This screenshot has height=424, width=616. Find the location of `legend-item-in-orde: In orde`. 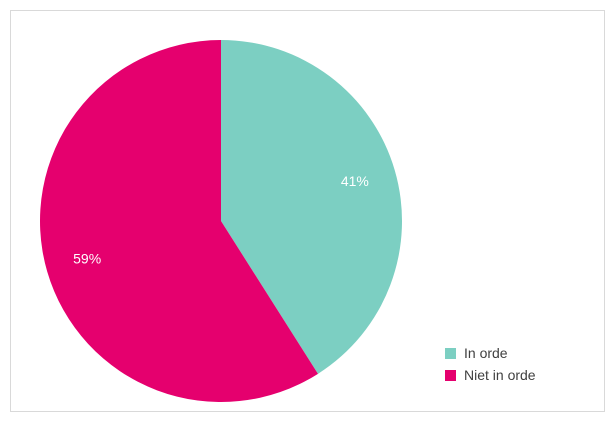

legend-item-in-orde: In orde is located at coordinates (490, 353).